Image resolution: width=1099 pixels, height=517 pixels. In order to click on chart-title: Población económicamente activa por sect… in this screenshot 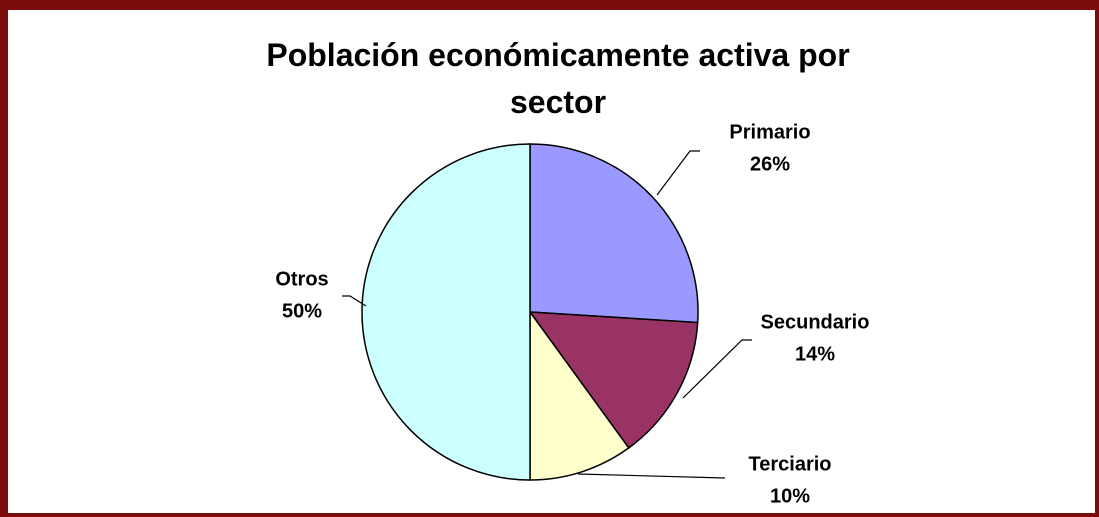, I will do `click(558, 78)`.